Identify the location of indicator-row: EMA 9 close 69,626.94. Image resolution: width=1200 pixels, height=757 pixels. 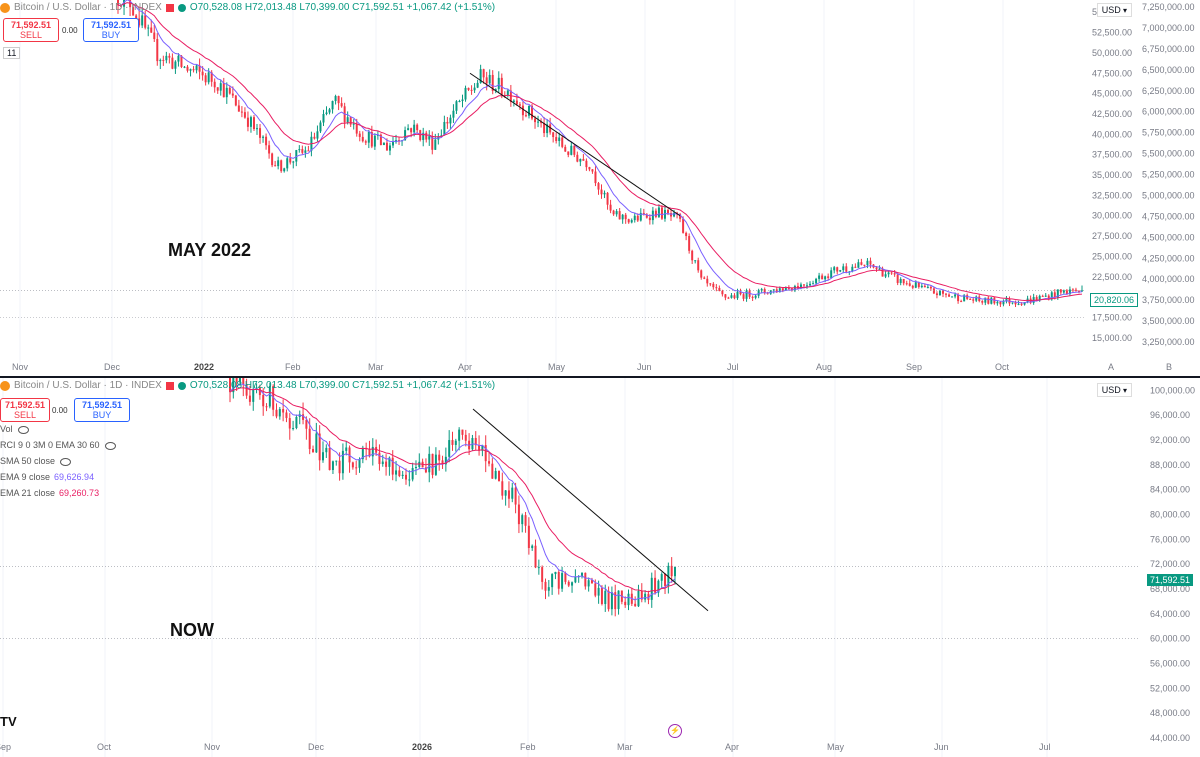
(47, 477).